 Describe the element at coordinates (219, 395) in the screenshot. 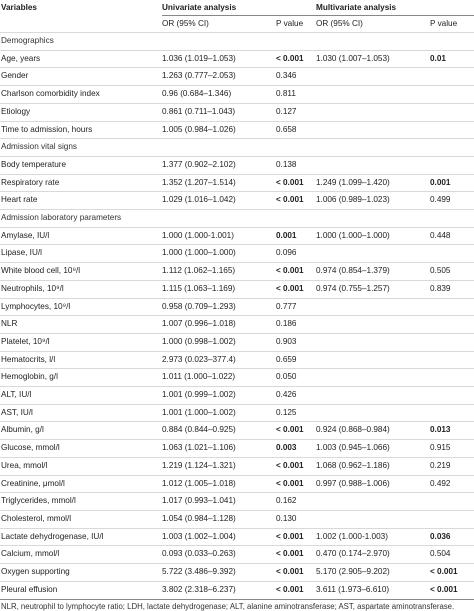

I see `univariate-or-cell: 1.001 (0.999–1.002)` at that location.